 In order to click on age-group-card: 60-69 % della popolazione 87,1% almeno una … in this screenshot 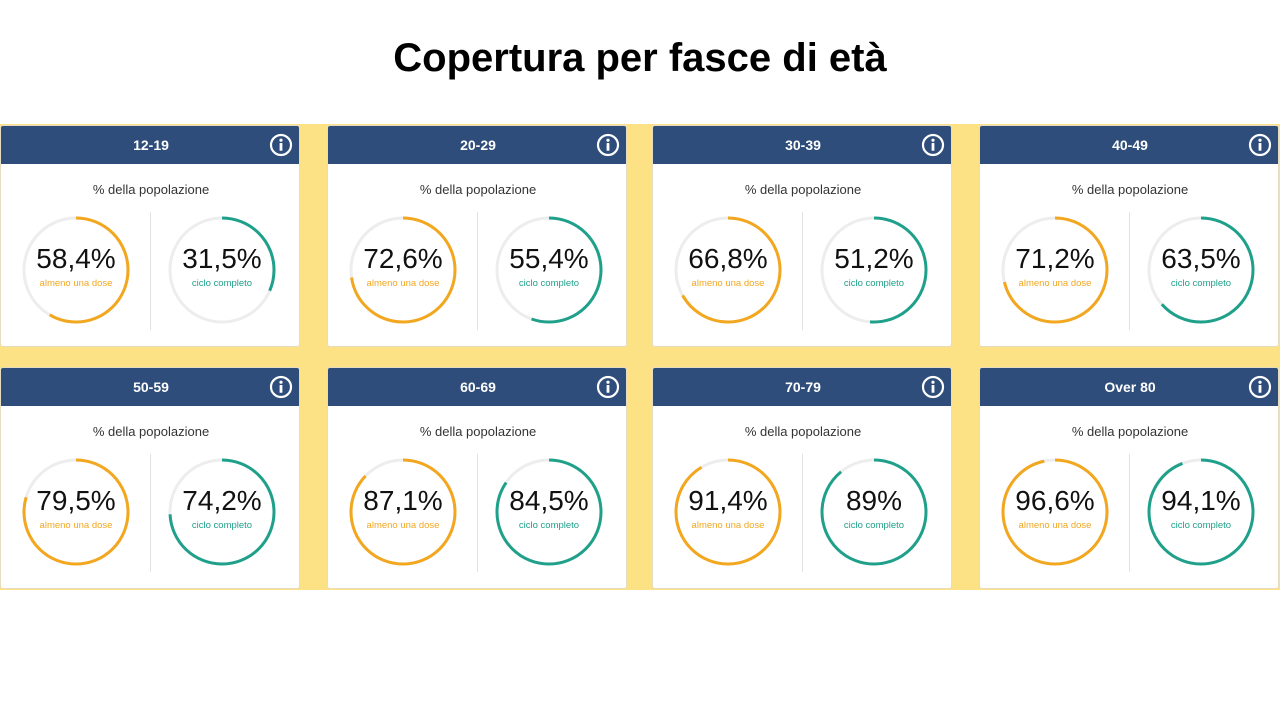, I will do `click(477, 478)`.